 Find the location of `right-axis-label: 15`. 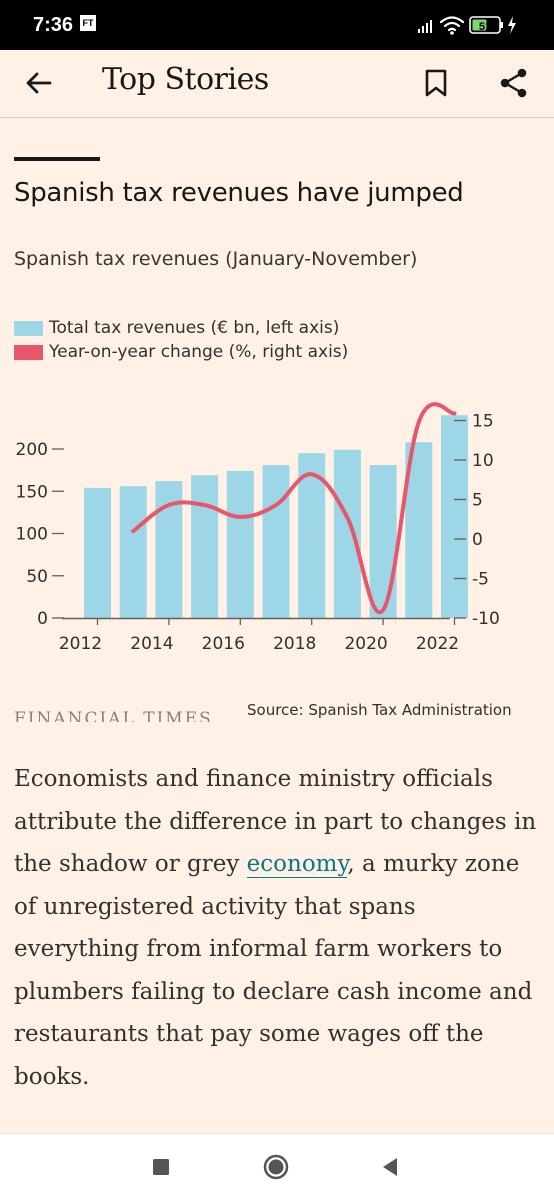

right-axis-label: 15 is located at coordinates (483, 422).